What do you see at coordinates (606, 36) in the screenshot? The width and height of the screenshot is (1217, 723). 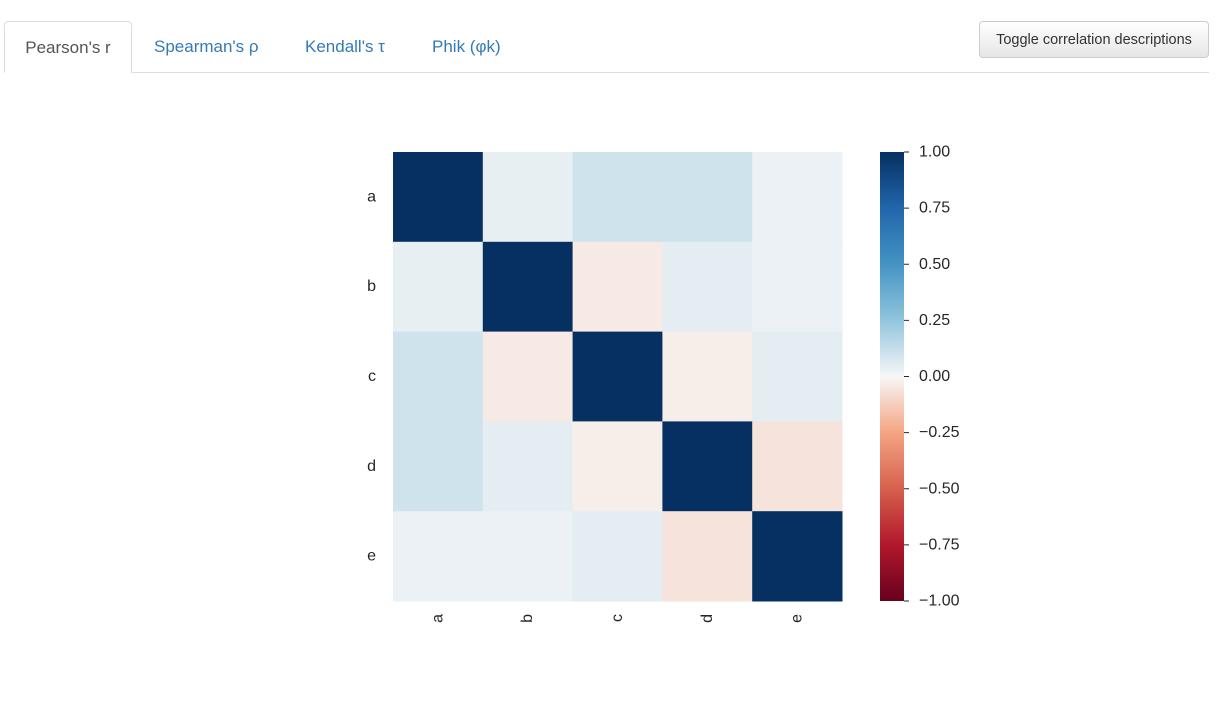 I see `correlation-tabs` at bounding box center [606, 36].